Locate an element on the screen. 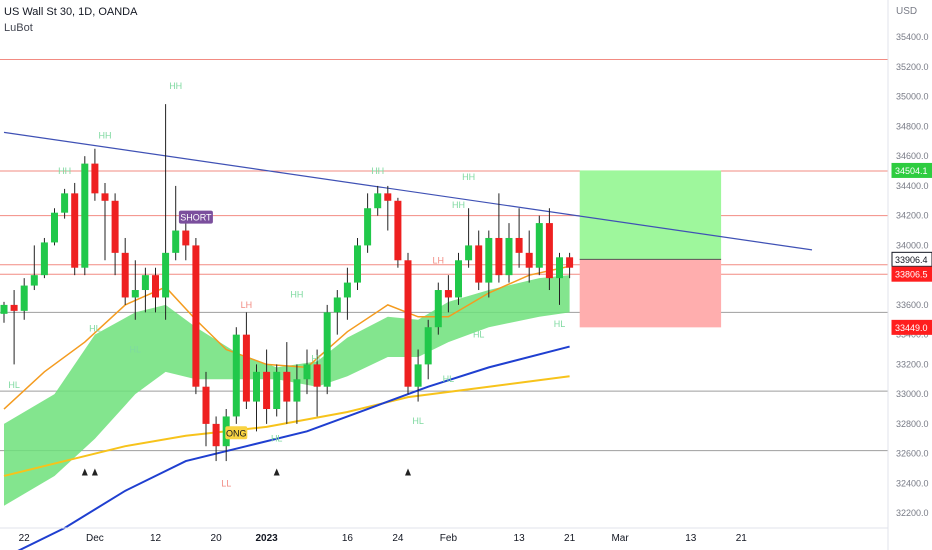  time-axis: 22 Dec 12 20 2023 16 24 Feb 13 21 Mar 13 21 is located at coordinates (444, 535).